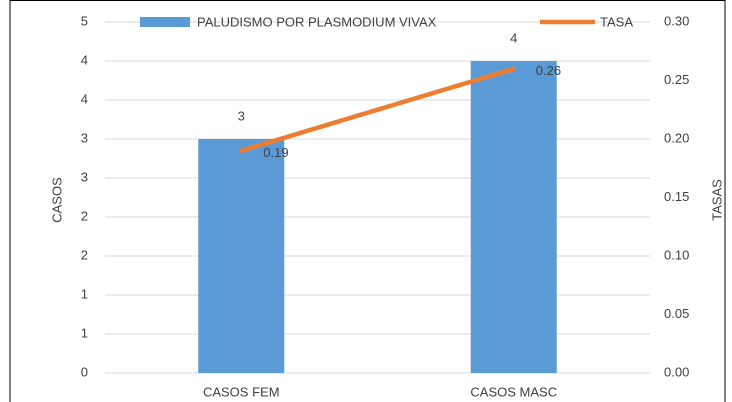 The height and width of the screenshot is (402, 732). Describe the element at coordinates (56, 200) in the screenshot. I see `y-axis-title: CASOS` at that location.